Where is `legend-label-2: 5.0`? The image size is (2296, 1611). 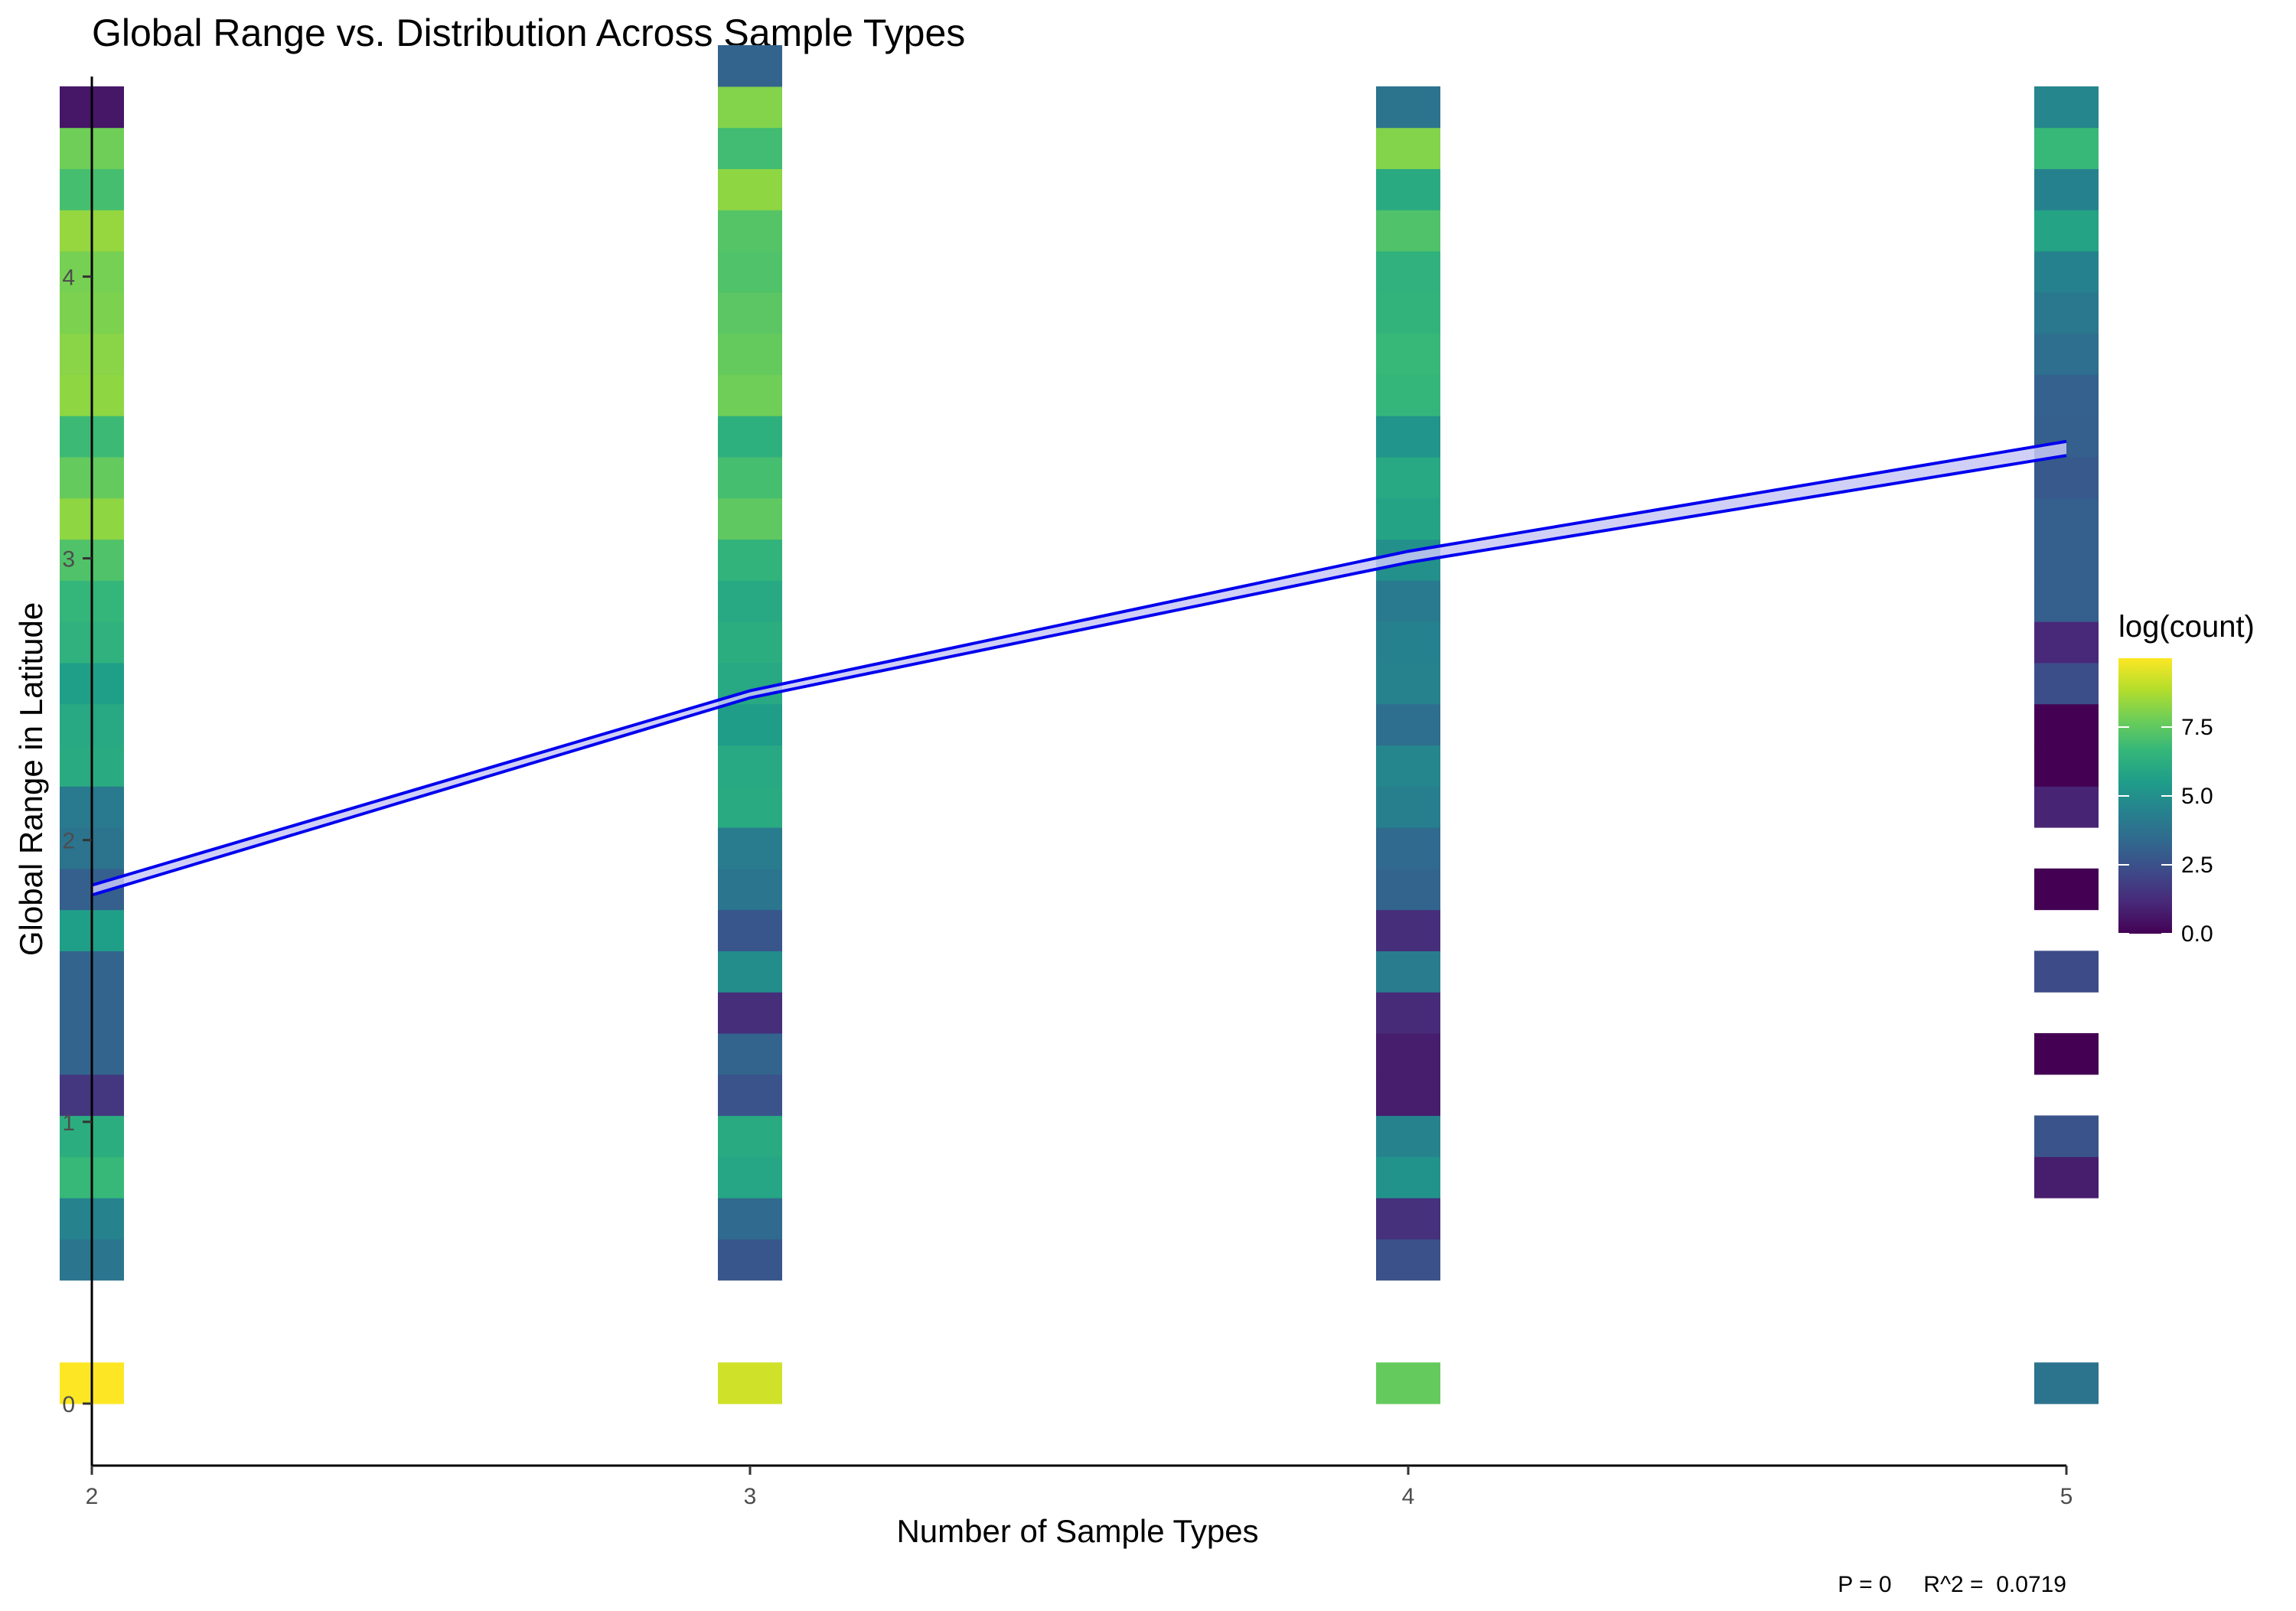 legend-label-2: 5.0 is located at coordinates (2197, 796).